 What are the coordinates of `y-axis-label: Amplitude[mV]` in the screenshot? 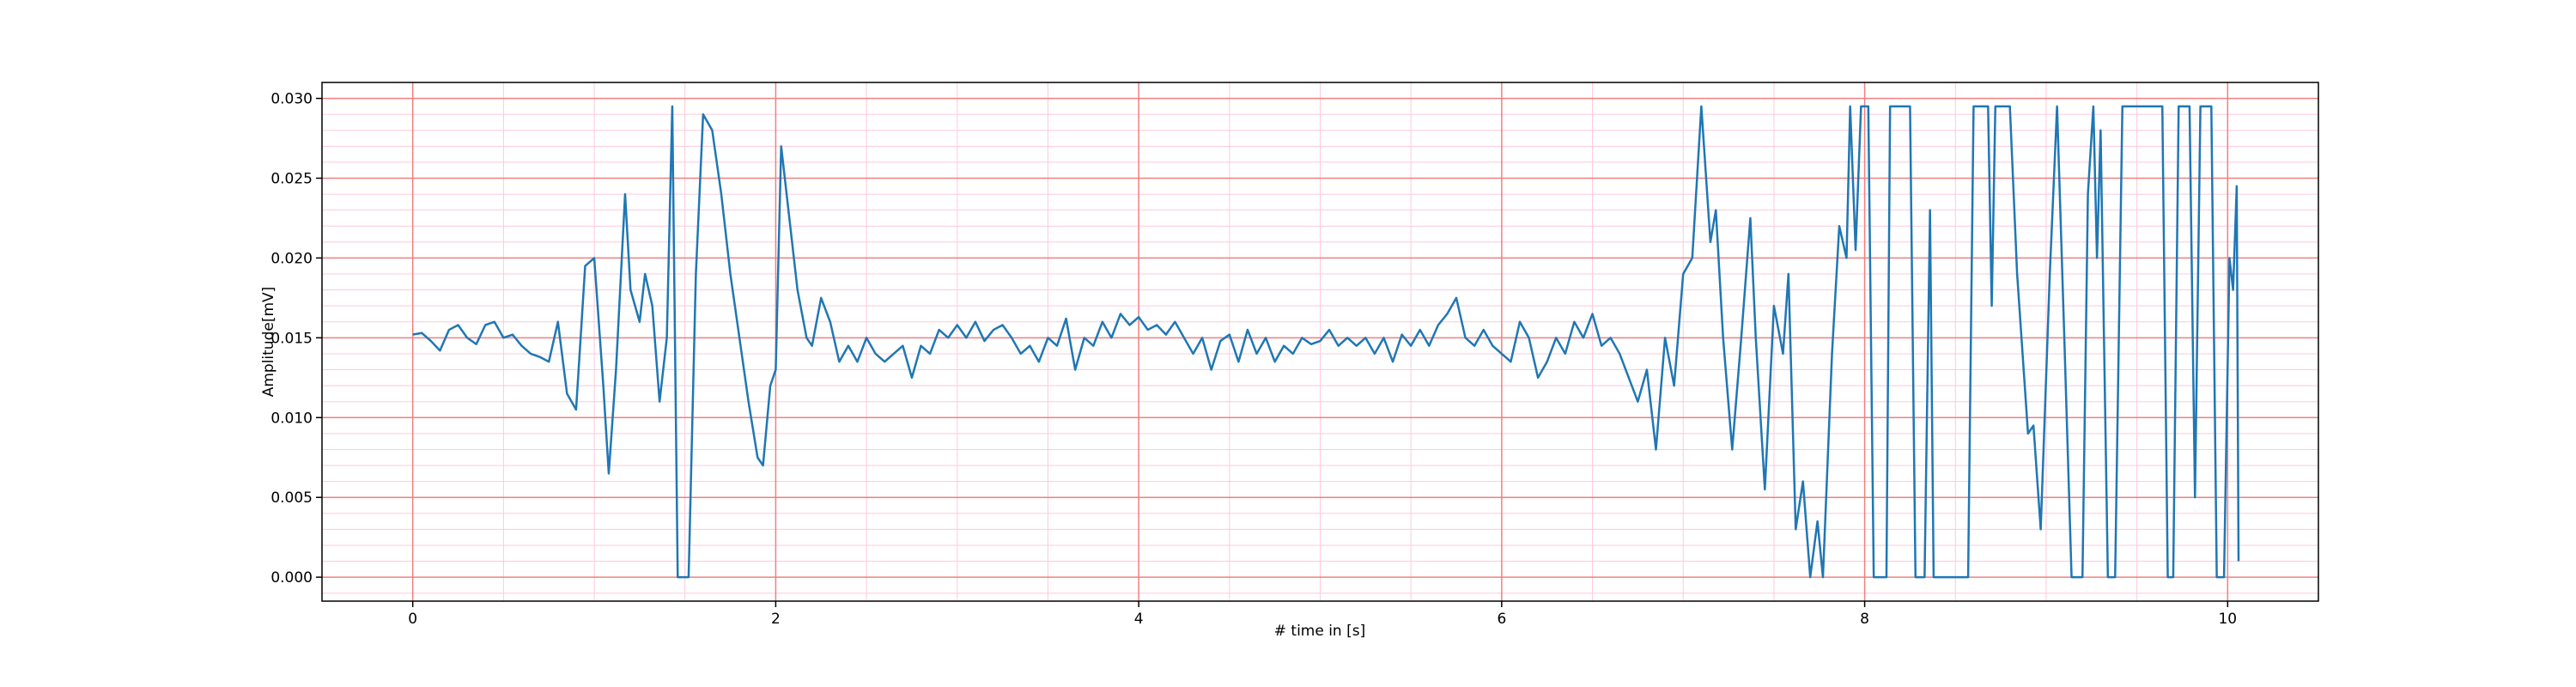 It's located at (269, 342).